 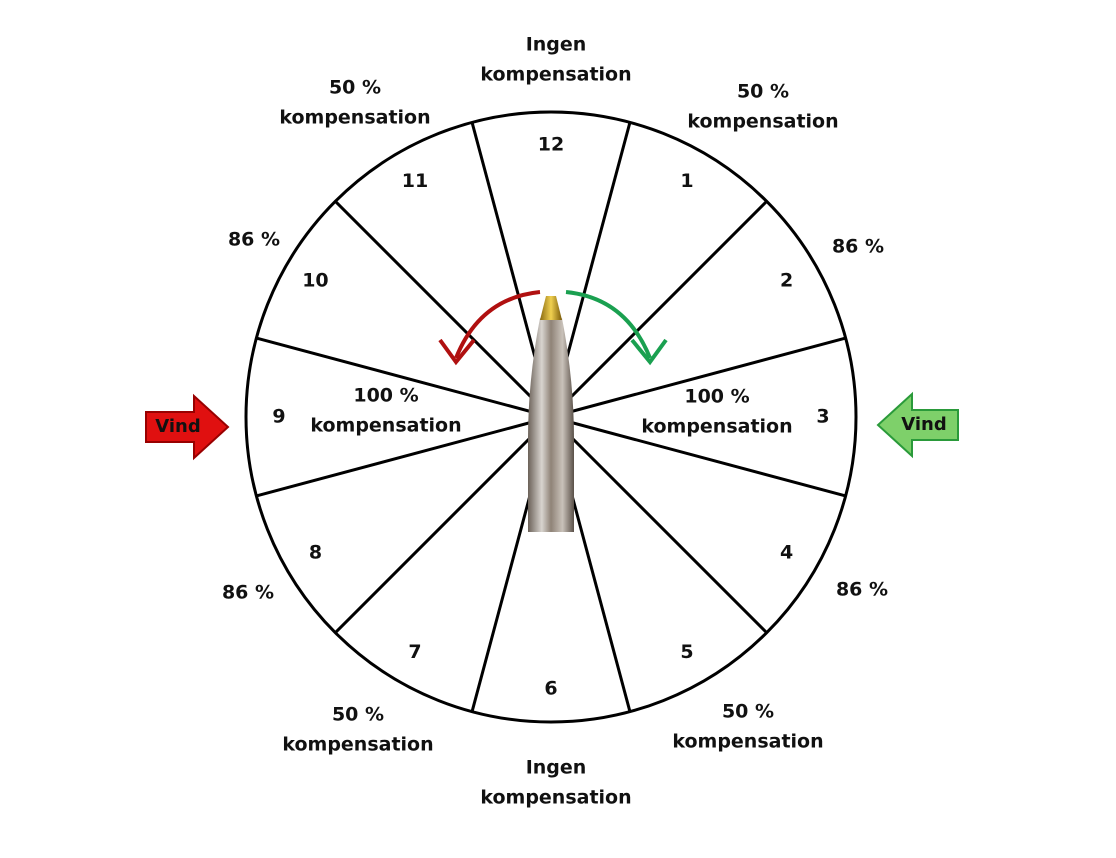 I want to click on sector-number: 1, so click(x=686, y=181).